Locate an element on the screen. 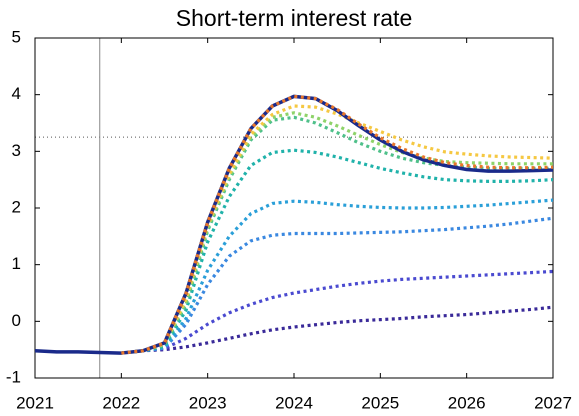 This screenshot has height=416, width=579. x-tick-label: 2025 is located at coordinates (380, 402).